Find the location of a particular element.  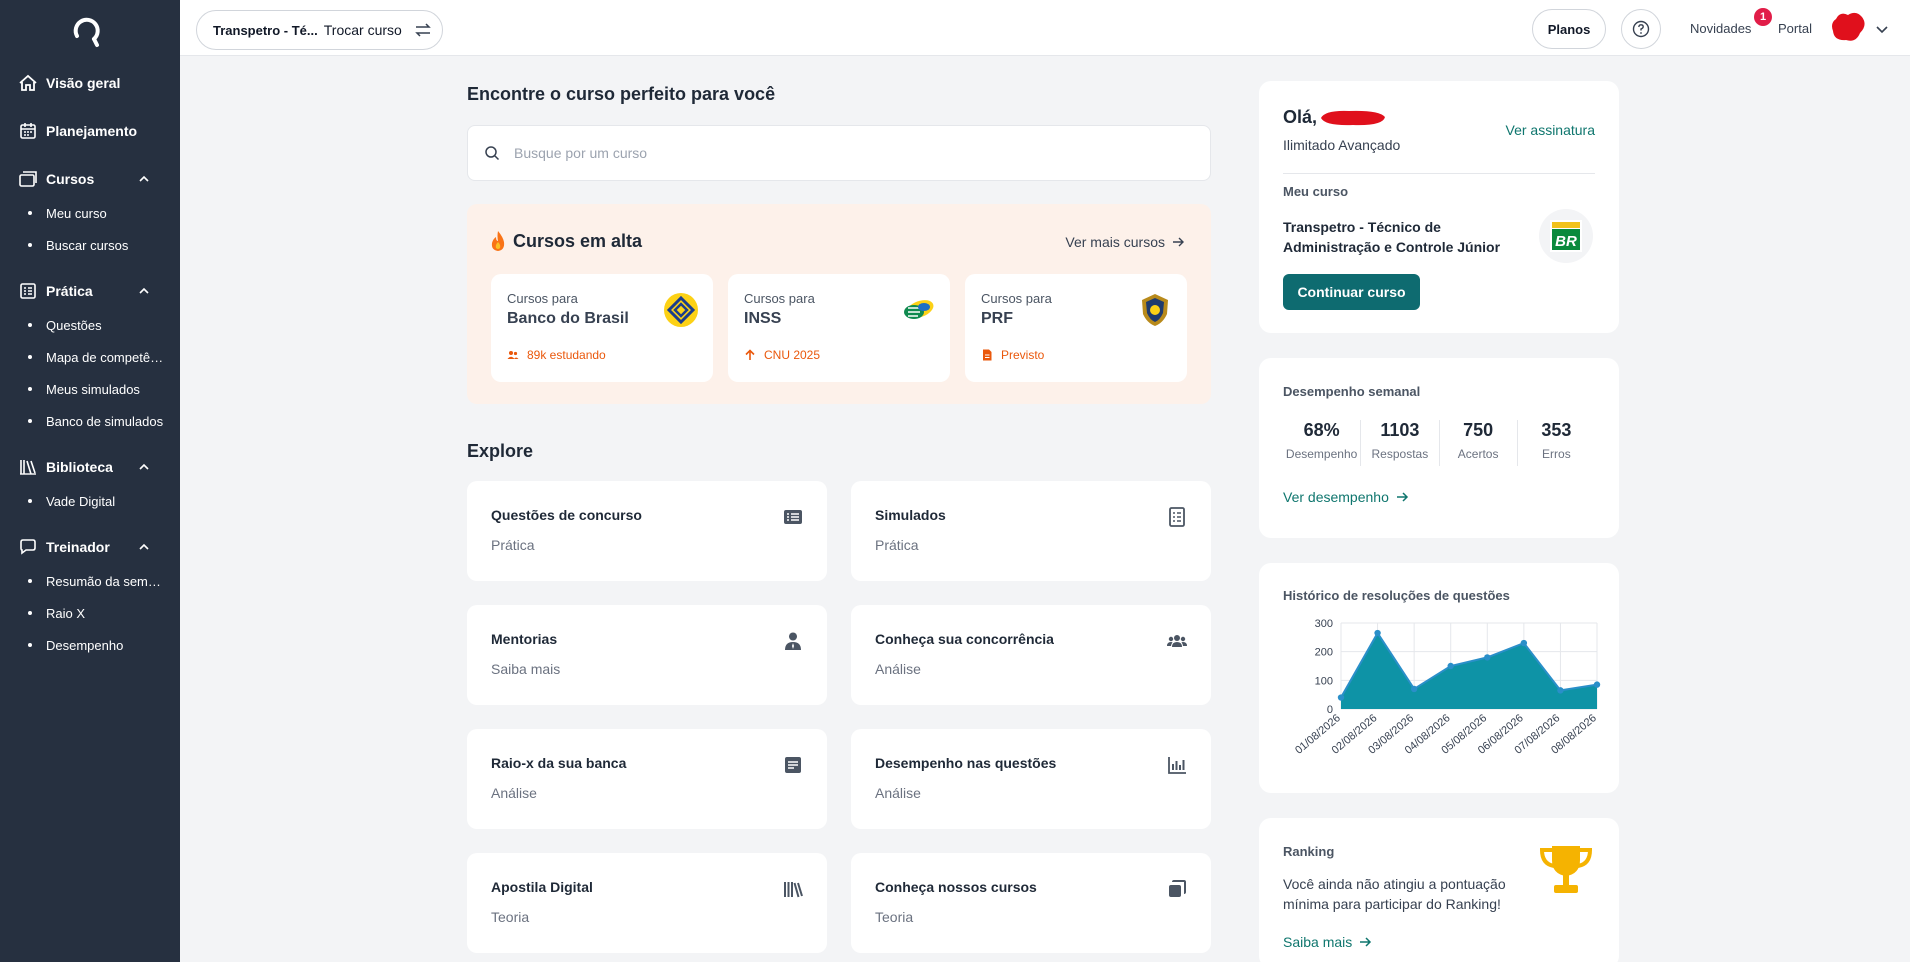

continue-course-button: Continuar curso is located at coordinates (1351, 292).